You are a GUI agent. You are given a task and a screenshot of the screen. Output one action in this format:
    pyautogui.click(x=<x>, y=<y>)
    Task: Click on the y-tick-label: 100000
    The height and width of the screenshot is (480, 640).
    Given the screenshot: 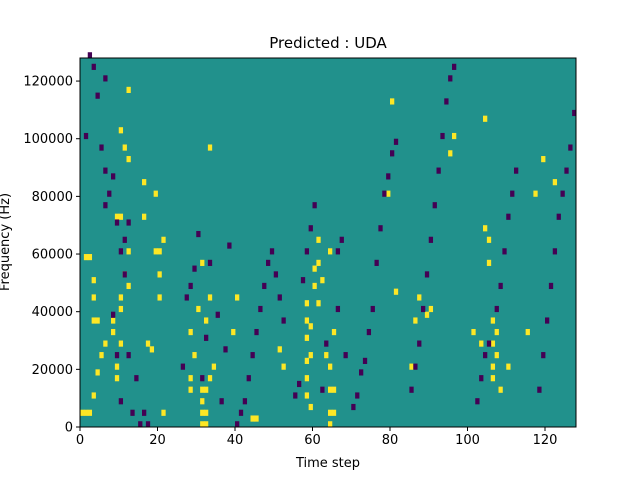 What is the action you would take?
    pyautogui.click(x=48, y=139)
    